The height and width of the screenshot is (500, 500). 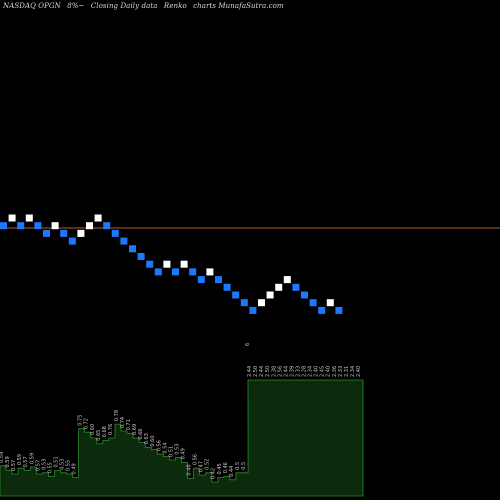 What do you see at coordinates (135, 429) in the screenshot?
I see `price-label: 0.69` at bounding box center [135, 429].